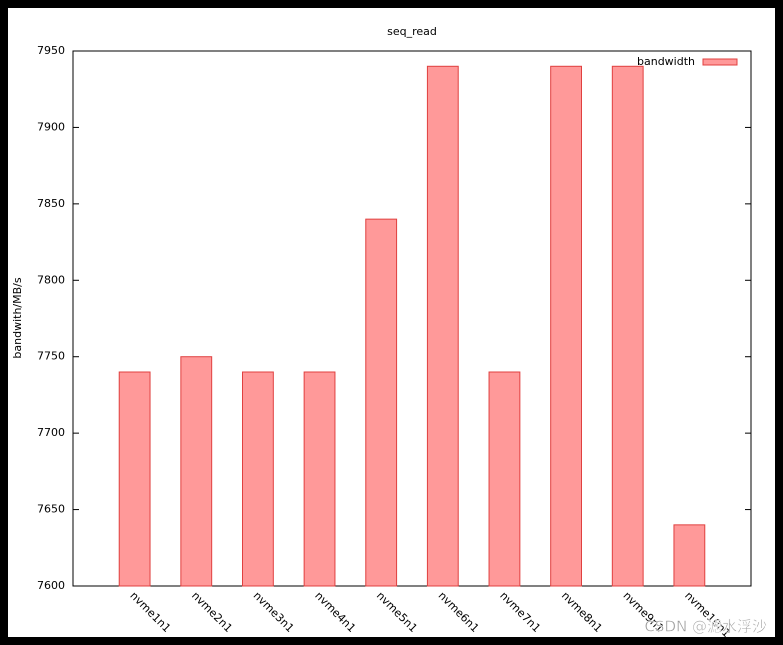 The width and height of the screenshot is (783, 645). I want to click on y-tick-label: 7700, so click(51, 432).